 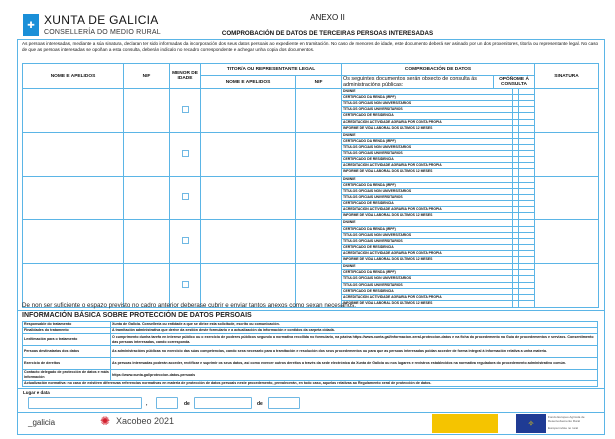 I want to click on xunta-logo-text: XUNTA DE GALICIA, so click(x=101, y=20).